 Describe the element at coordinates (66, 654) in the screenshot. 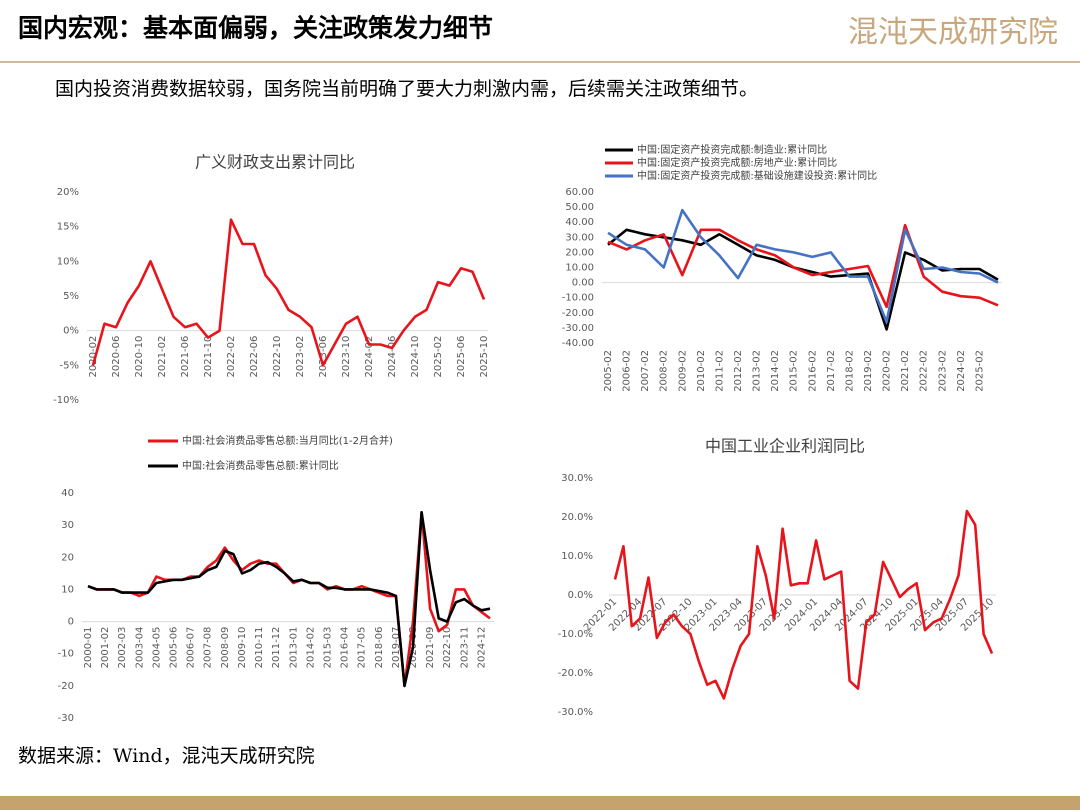

I see `y-tick-label: -10` at that location.